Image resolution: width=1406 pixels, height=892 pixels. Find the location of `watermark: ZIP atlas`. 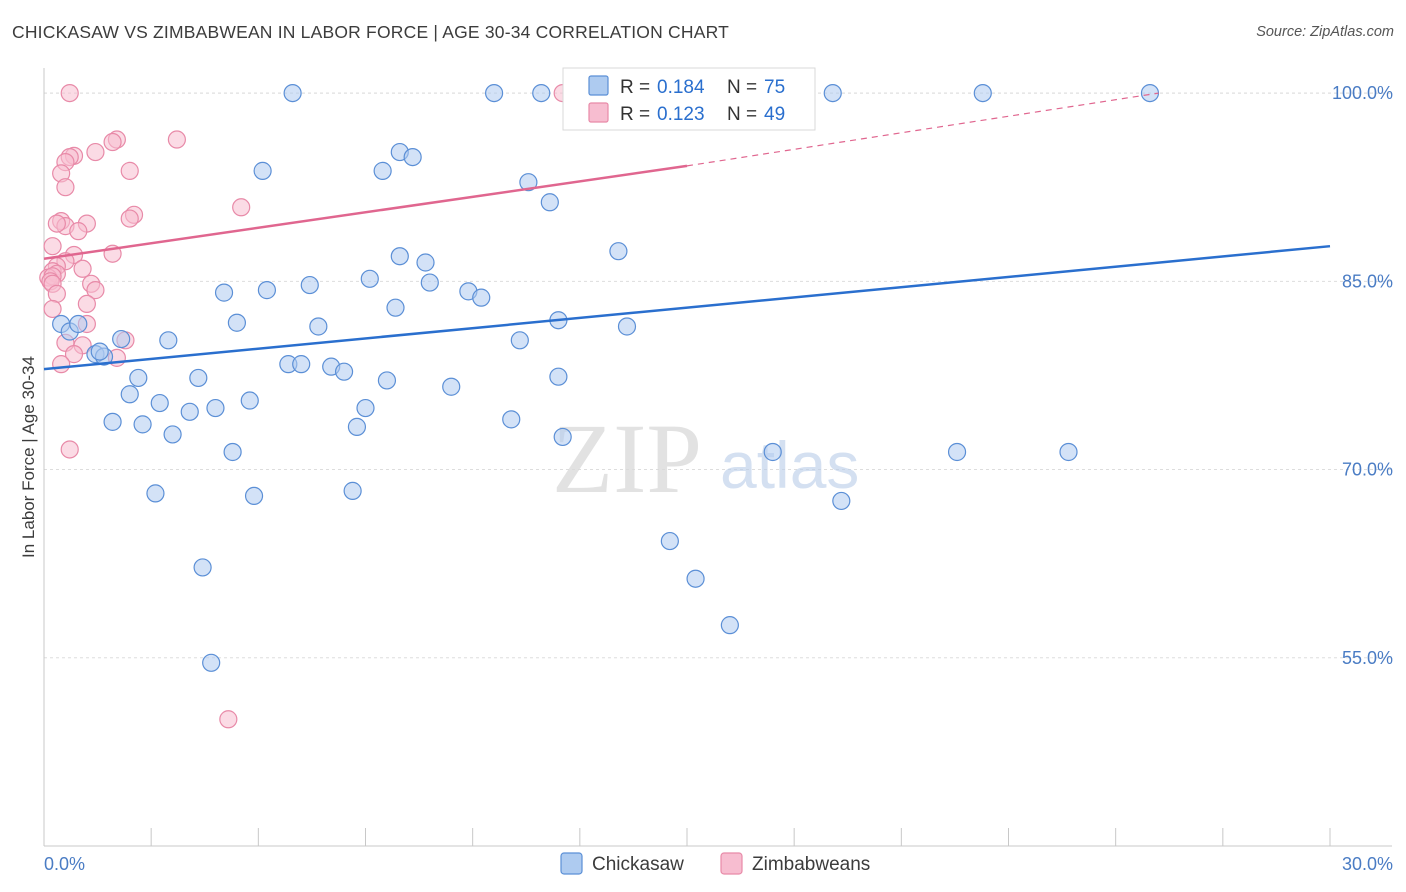

watermark: ZIP atlas is located at coordinates (705, 458).